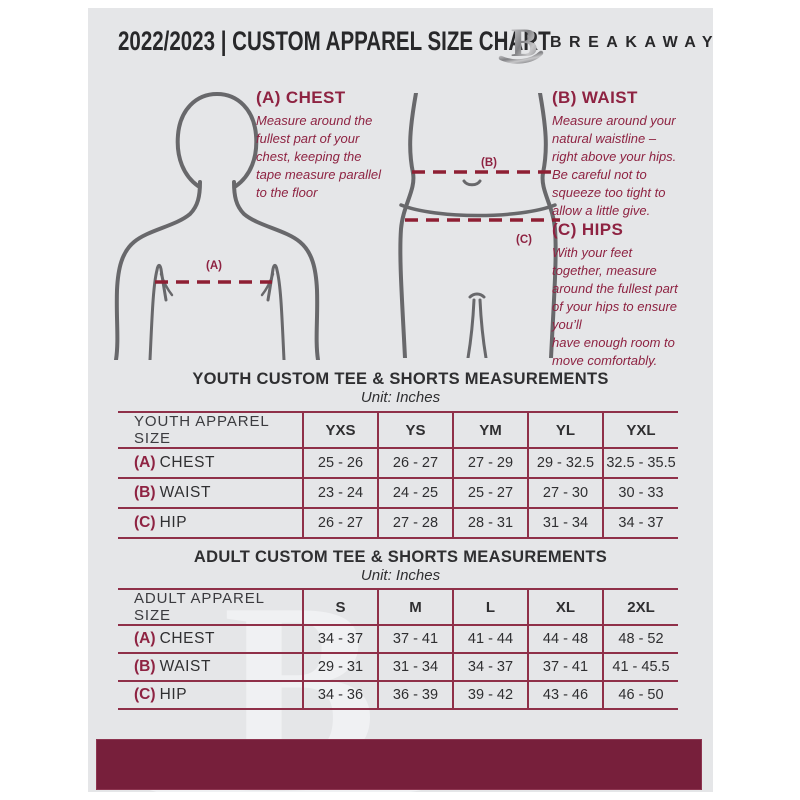 The height and width of the screenshot is (800, 800). What do you see at coordinates (301, 97) in the screenshot?
I see `chest-heading: (A) CHEST` at bounding box center [301, 97].